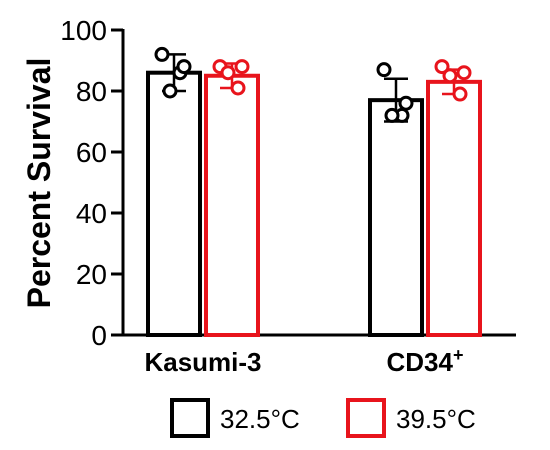 Image resolution: width=550 pixels, height=450 pixels. What do you see at coordinates (91, 91) in the screenshot?
I see `y-tick-label: 80` at bounding box center [91, 91].